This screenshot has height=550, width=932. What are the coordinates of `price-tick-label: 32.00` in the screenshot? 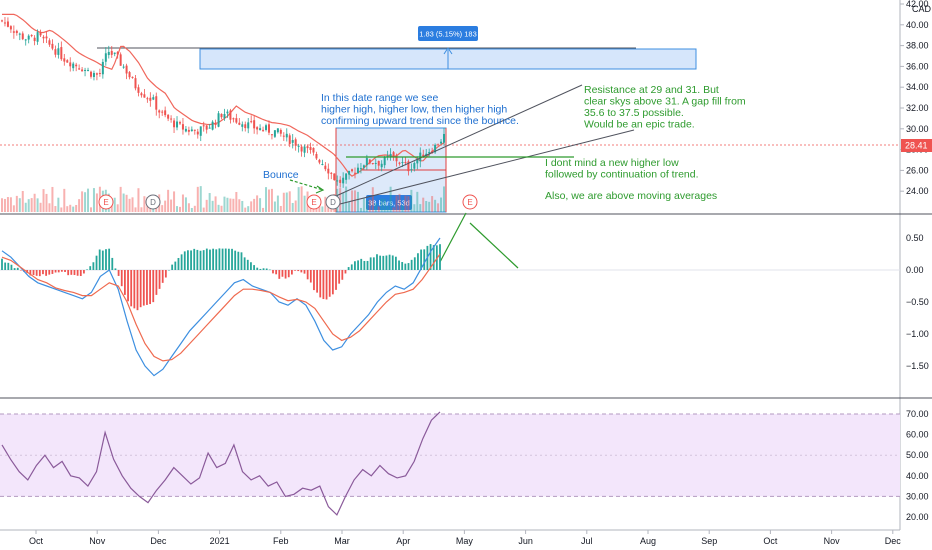 It's located at (917, 108).